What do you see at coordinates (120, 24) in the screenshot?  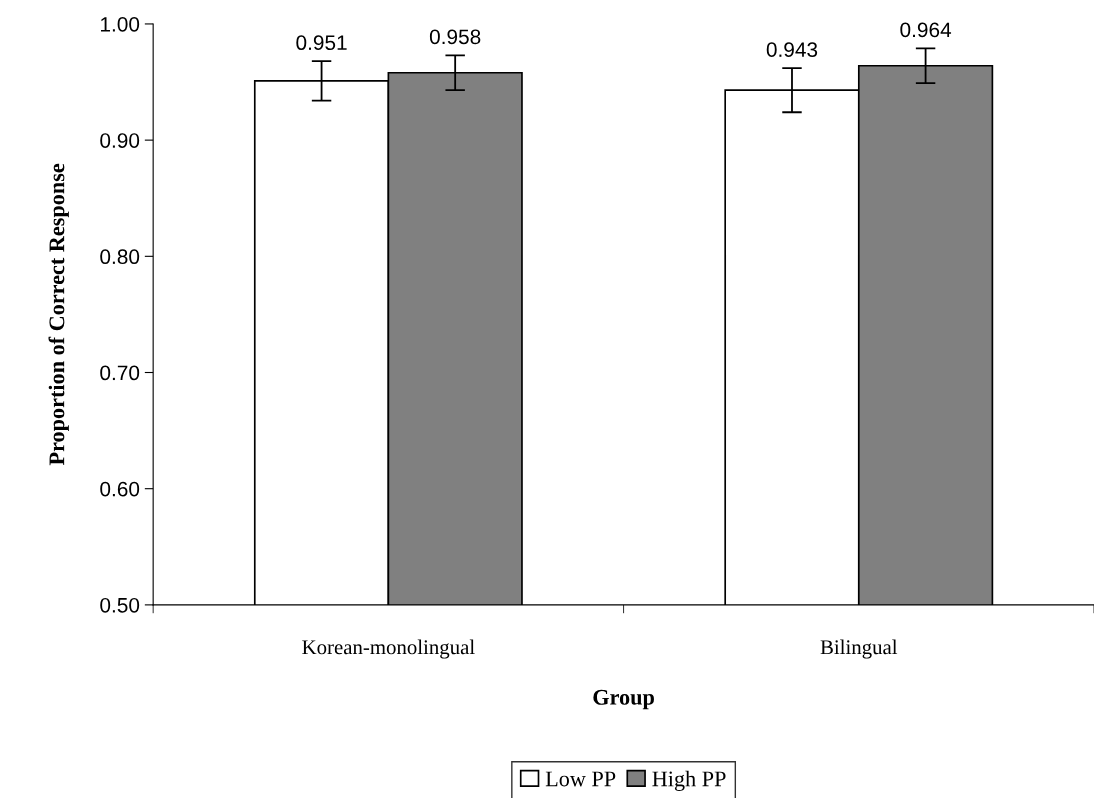 I see `y-tick-label: 1.00` at bounding box center [120, 24].